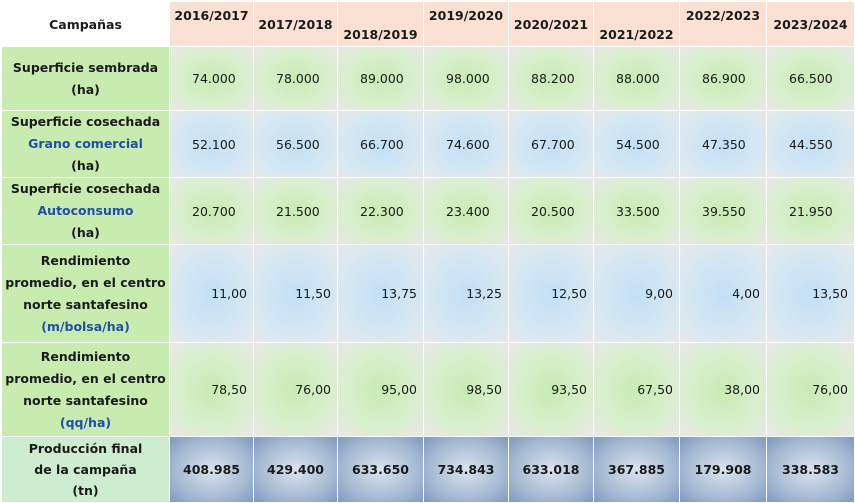 The image size is (855, 503). What do you see at coordinates (380, 389) in the screenshot?
I see `table-cell: 95,00` at bounding box center [380, 389].